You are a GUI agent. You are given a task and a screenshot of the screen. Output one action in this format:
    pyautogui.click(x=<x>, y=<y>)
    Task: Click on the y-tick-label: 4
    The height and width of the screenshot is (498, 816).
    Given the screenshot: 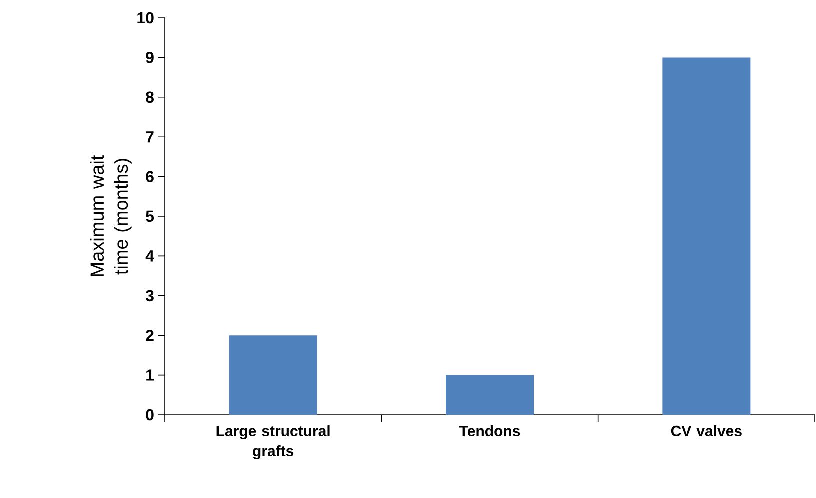 What is the action you would take?
    pyautogui.click(x=150, y=256)
    